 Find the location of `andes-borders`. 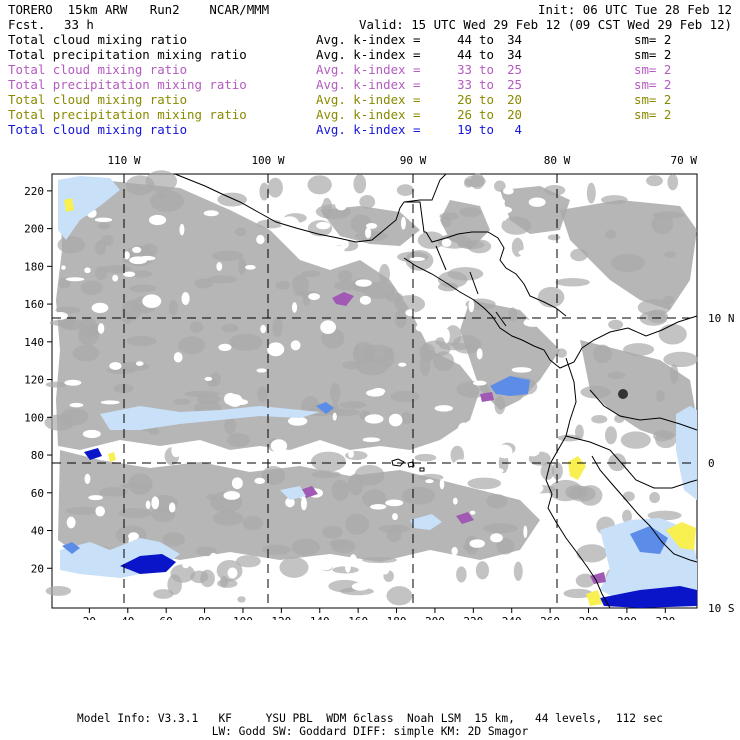

andes-borders is located at coordinates (631, 476).